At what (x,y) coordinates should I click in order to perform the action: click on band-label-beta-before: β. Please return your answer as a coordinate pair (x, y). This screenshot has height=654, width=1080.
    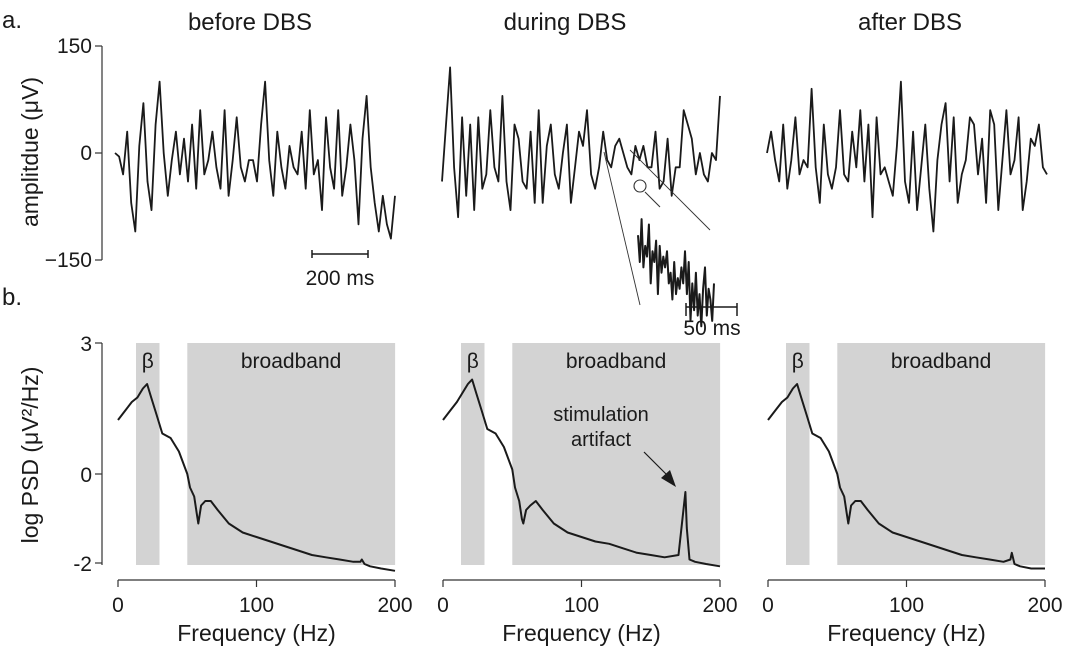
    Looking at the image, I should click on (148, 361).